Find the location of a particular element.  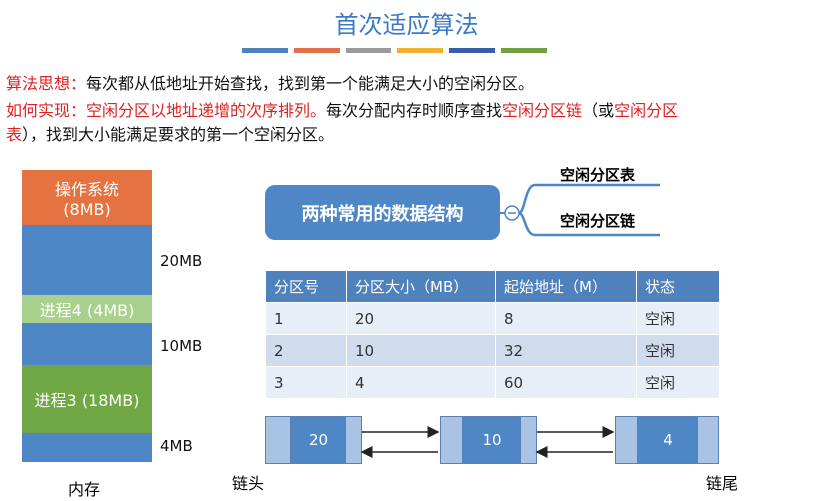

mindmap-branch: 空闲分区链 is located at coordinates (598, 221).